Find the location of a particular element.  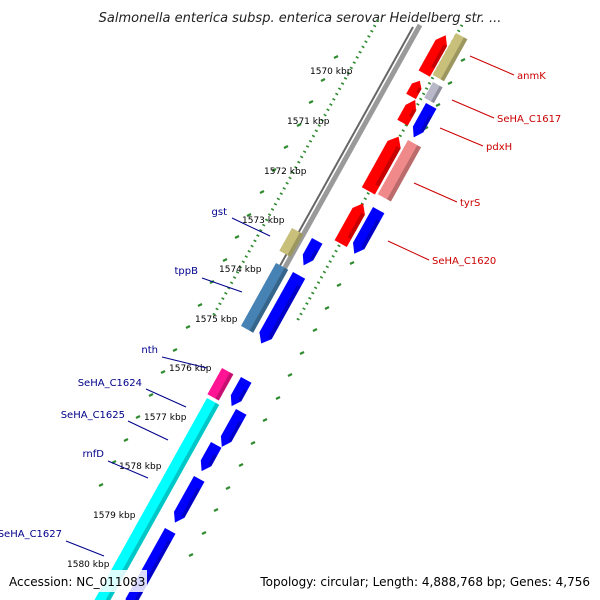

gene-red-c is located at coordinates (381, 165).